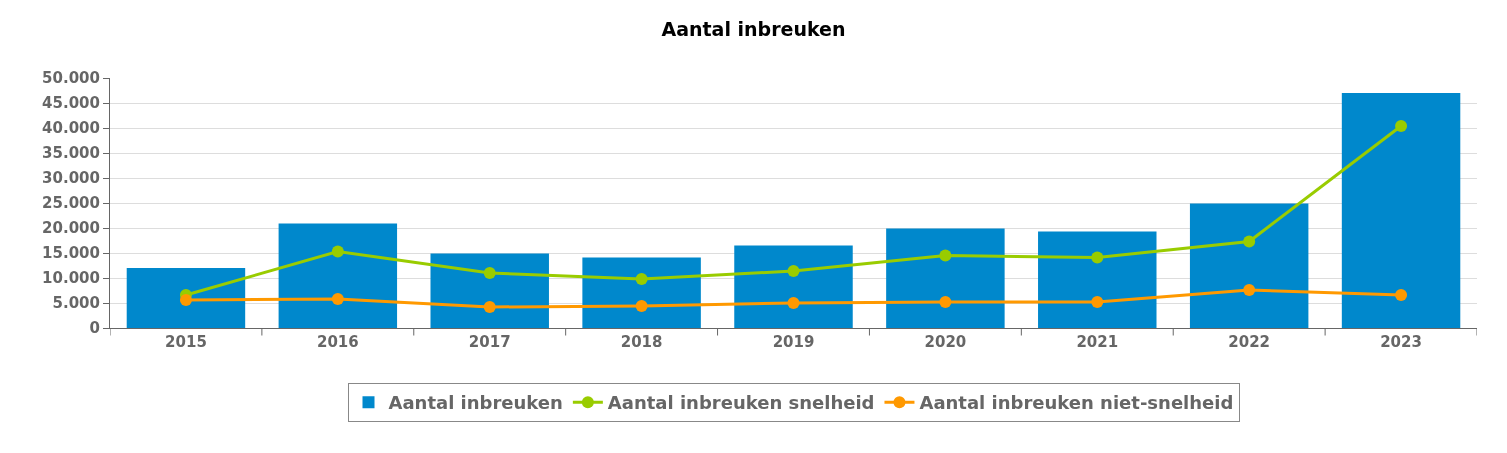 The height and width of the screenshot is (453, 1507). What do you see at coordinates (753, 28) in the screenshot?
I see `chart-title: Aantal inbreuken` at bounding box center [753, 28].